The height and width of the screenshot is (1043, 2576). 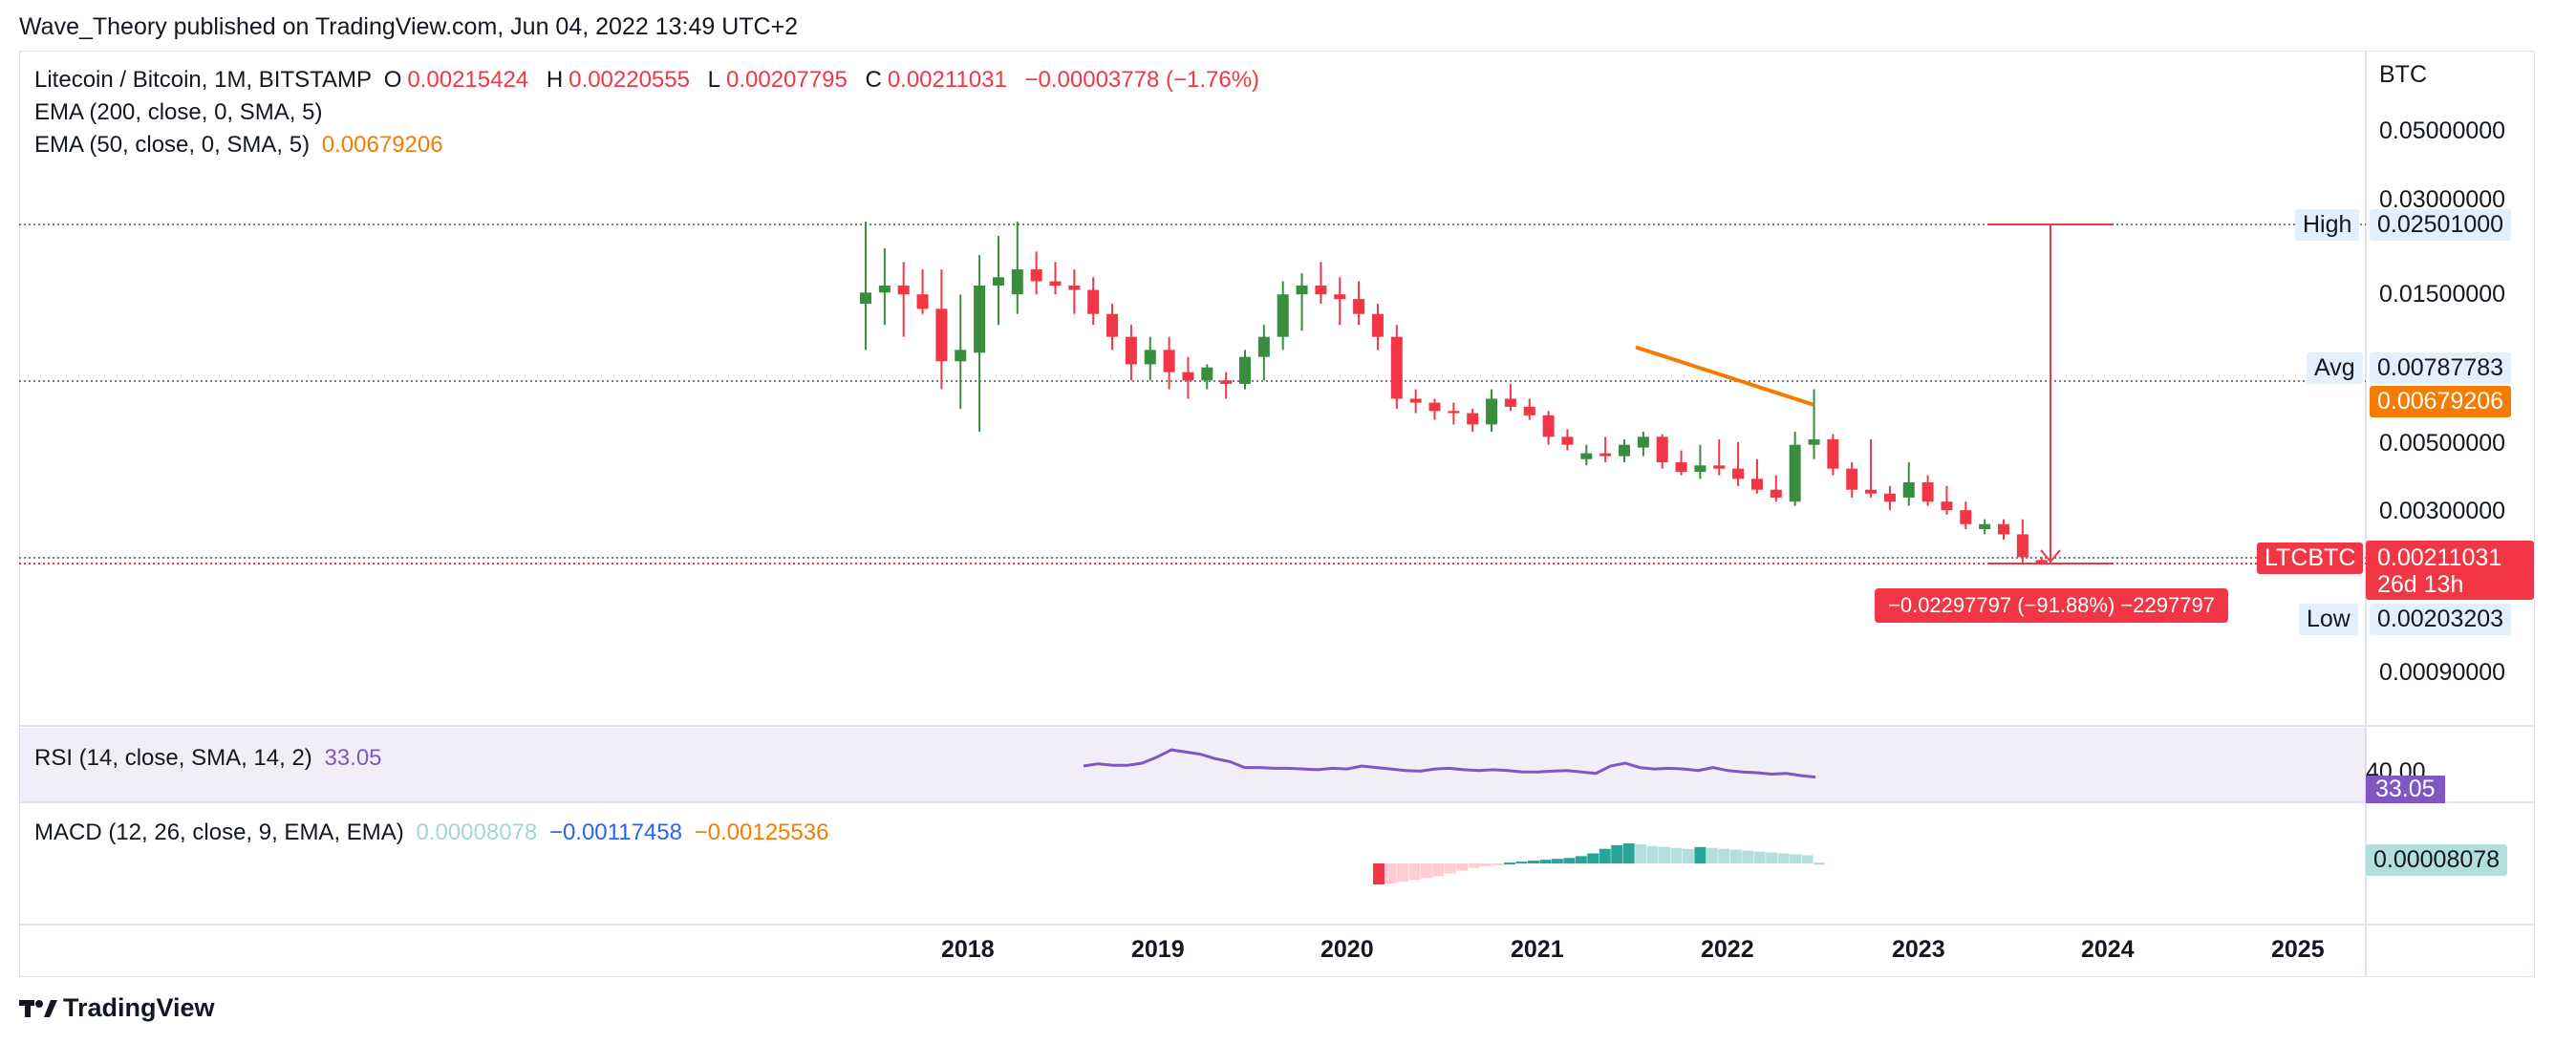 What do you see at coordinates (1142, 80) in the screenshot?
I see `legend-change: −0.00003778 (−1.76%)` at bounding box center [1142, 80].